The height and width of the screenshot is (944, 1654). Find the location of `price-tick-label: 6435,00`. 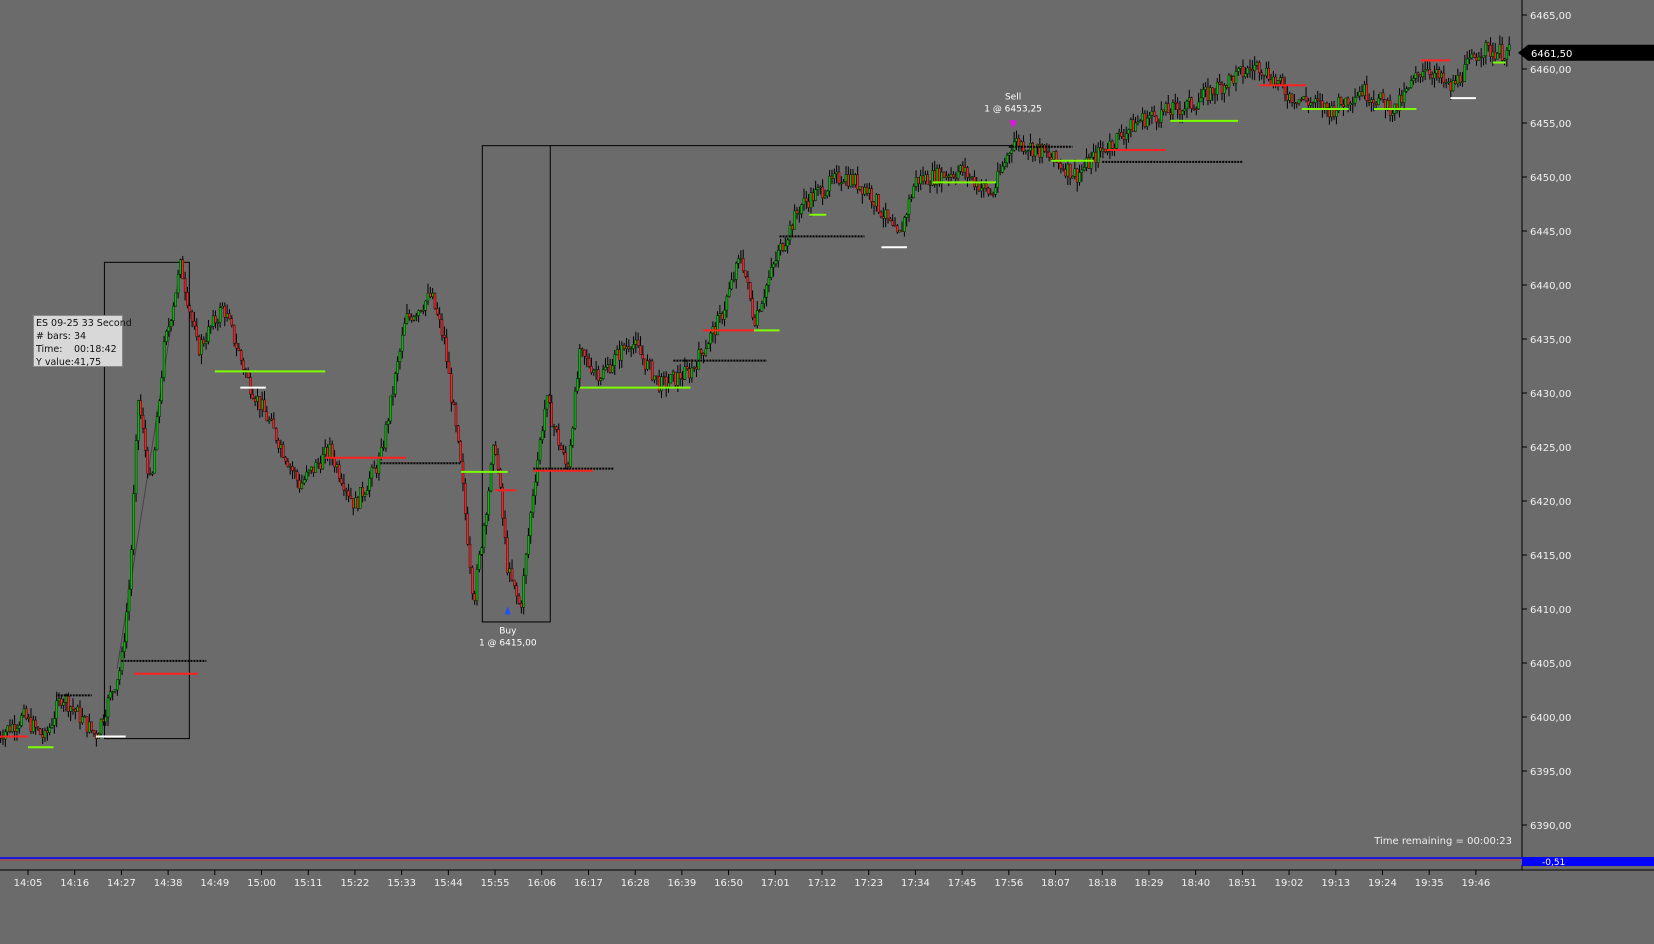

price-tick-label: 6435,00 is located at coordinates (1550, 340).